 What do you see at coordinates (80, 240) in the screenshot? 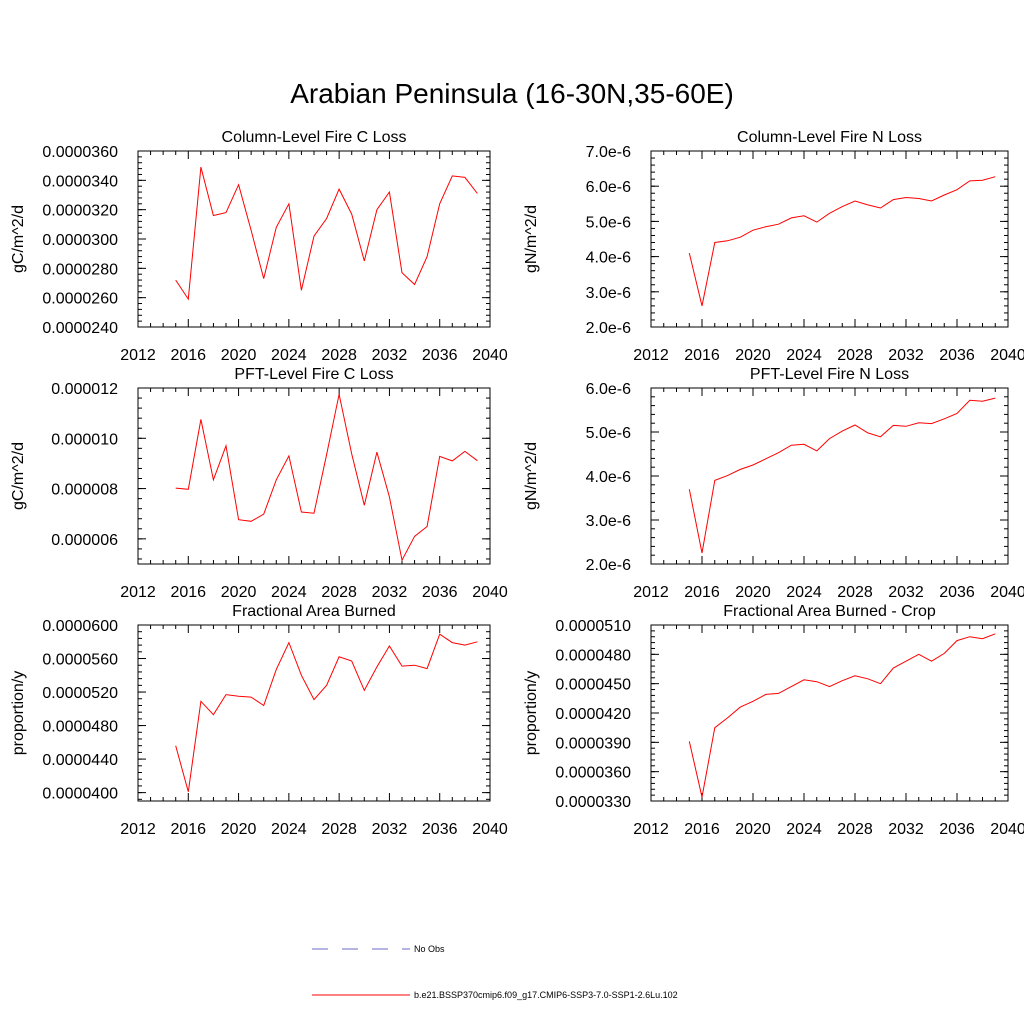
I see `y-tick-label: 0.0000300` at bounding box center [80, 240].